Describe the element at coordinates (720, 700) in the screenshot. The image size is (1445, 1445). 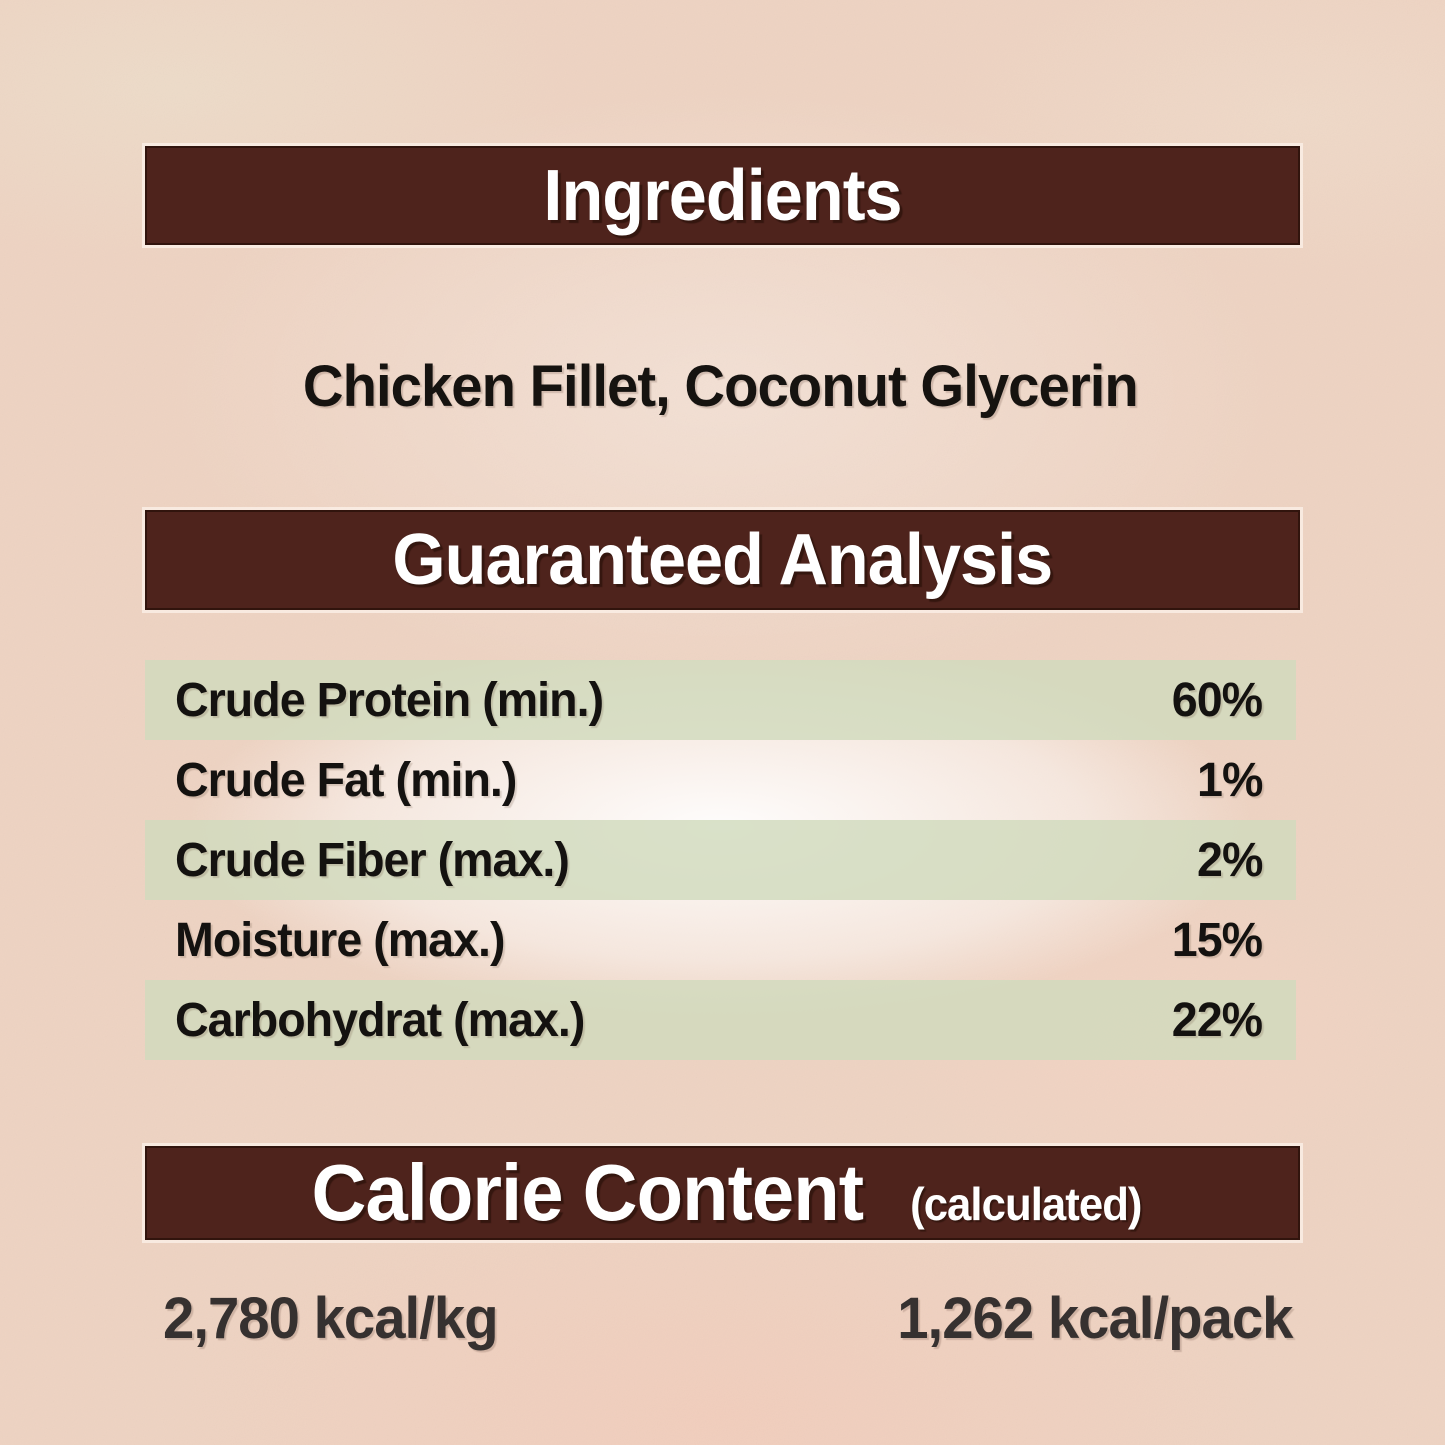
I see `table-row: Crude Protein (min.) 60%` at that location.